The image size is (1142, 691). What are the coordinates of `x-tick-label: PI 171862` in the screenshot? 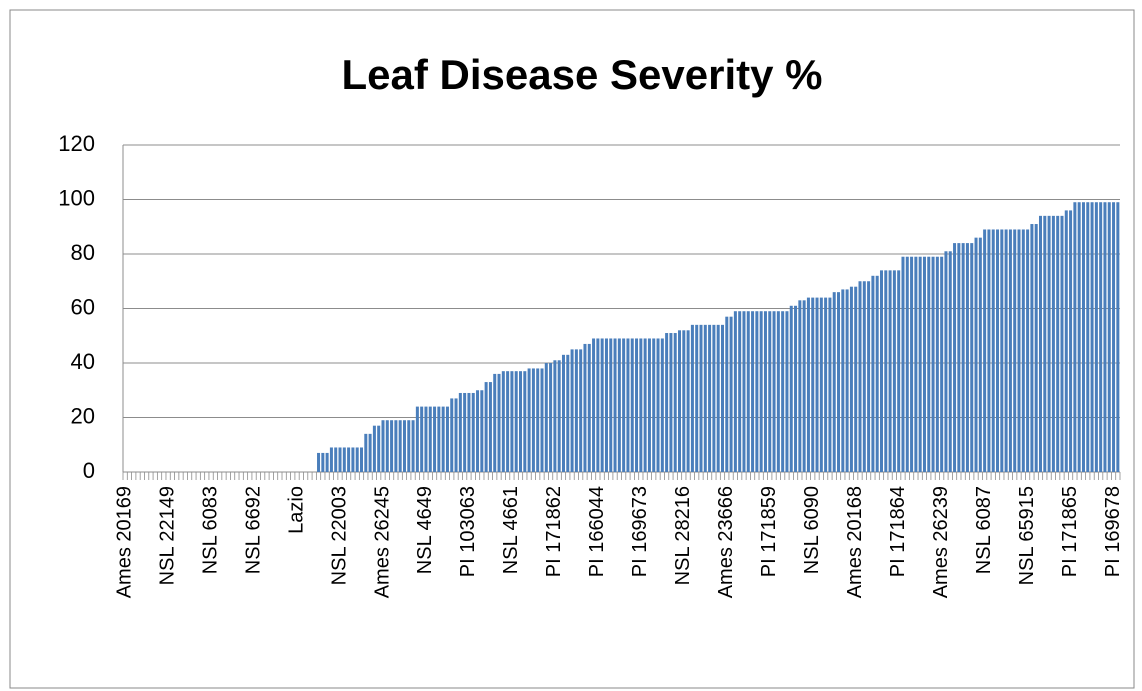 It's located at (554, 531).